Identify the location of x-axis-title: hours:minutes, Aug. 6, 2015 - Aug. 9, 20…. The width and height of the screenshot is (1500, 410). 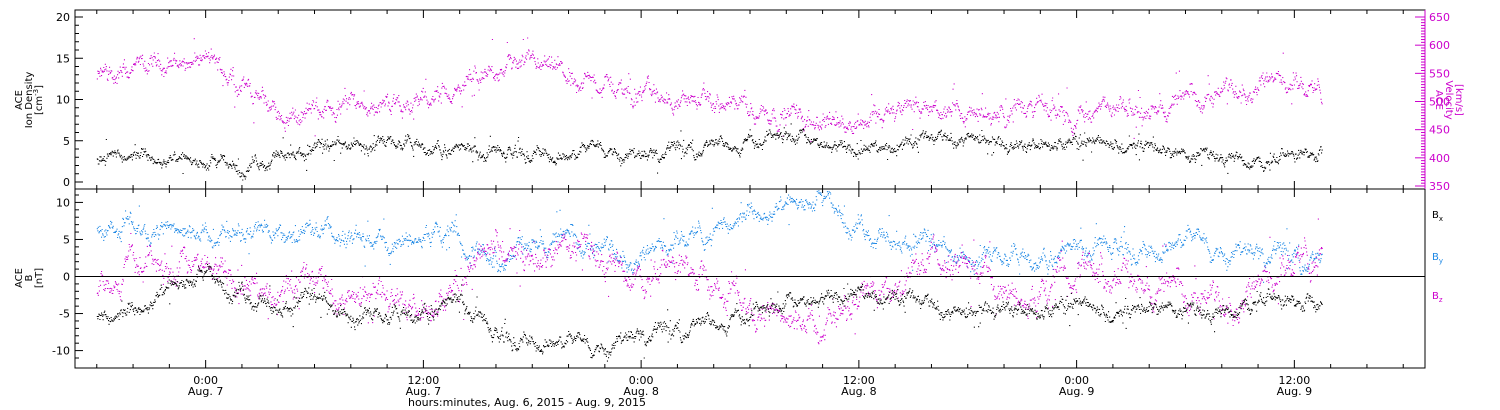
(527, 402).